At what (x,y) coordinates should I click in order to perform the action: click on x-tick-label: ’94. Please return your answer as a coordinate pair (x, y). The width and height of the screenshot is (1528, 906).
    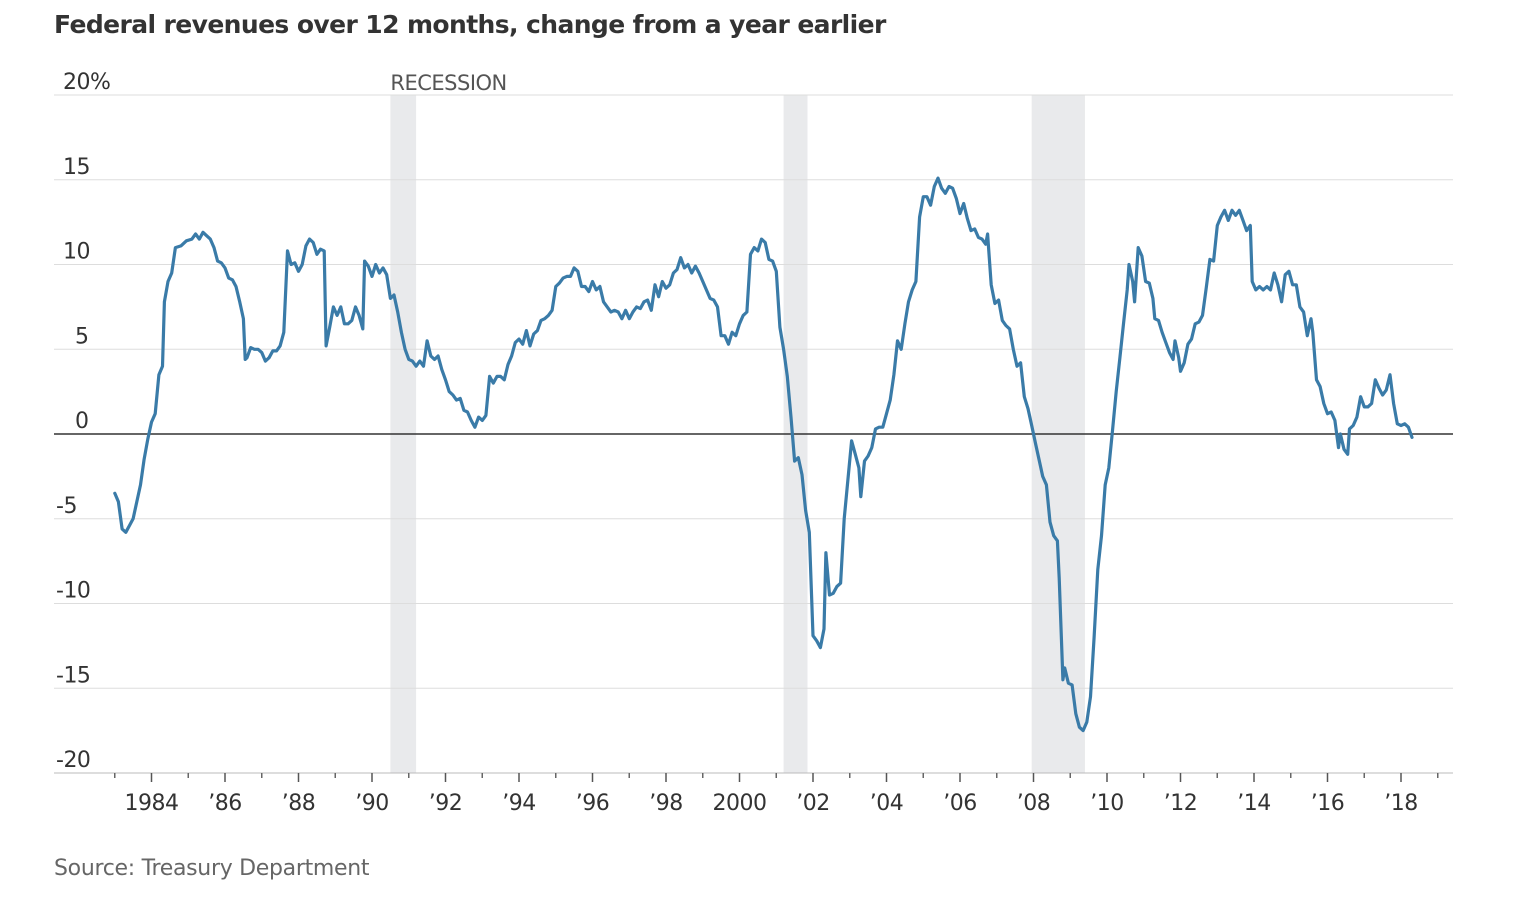
    Looking at the image, I should click on (519, 803).